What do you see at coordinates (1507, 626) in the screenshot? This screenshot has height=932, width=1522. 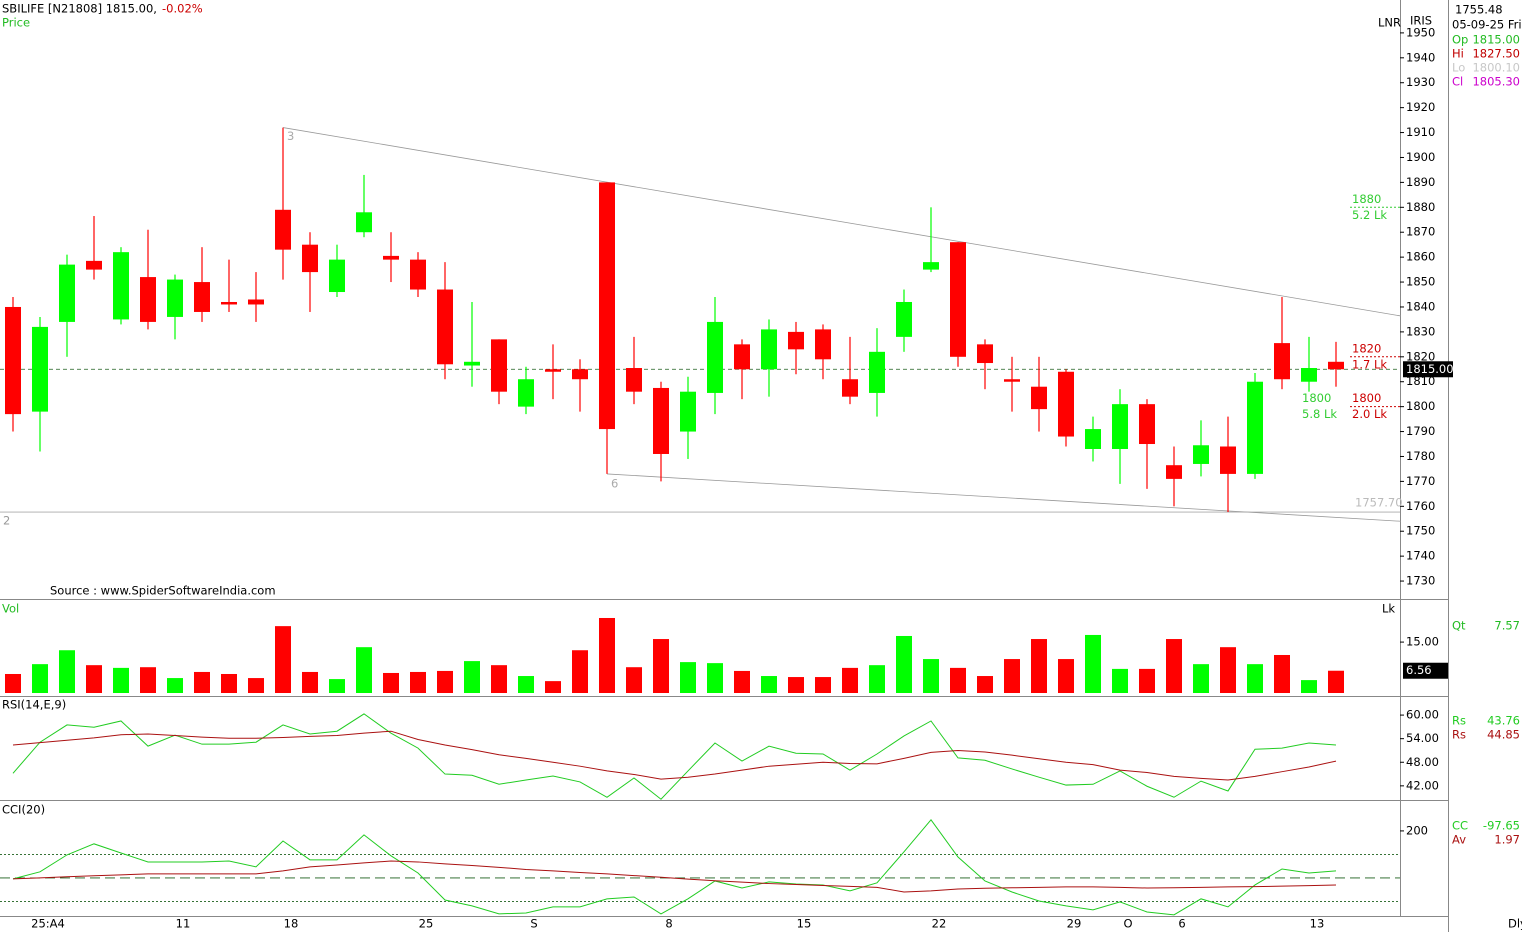 I see `readout-value: 7.57` at bounding box center [1507, 626].